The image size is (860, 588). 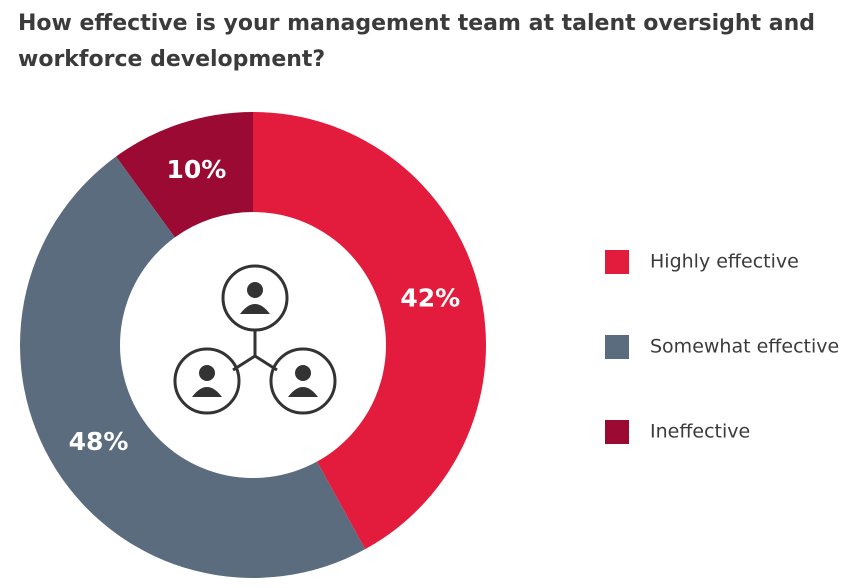 What do you see at coordinates (744, 347) in the screenshot?
I see `legend-label: Somewhat effective` at bounding box center [744, 347].